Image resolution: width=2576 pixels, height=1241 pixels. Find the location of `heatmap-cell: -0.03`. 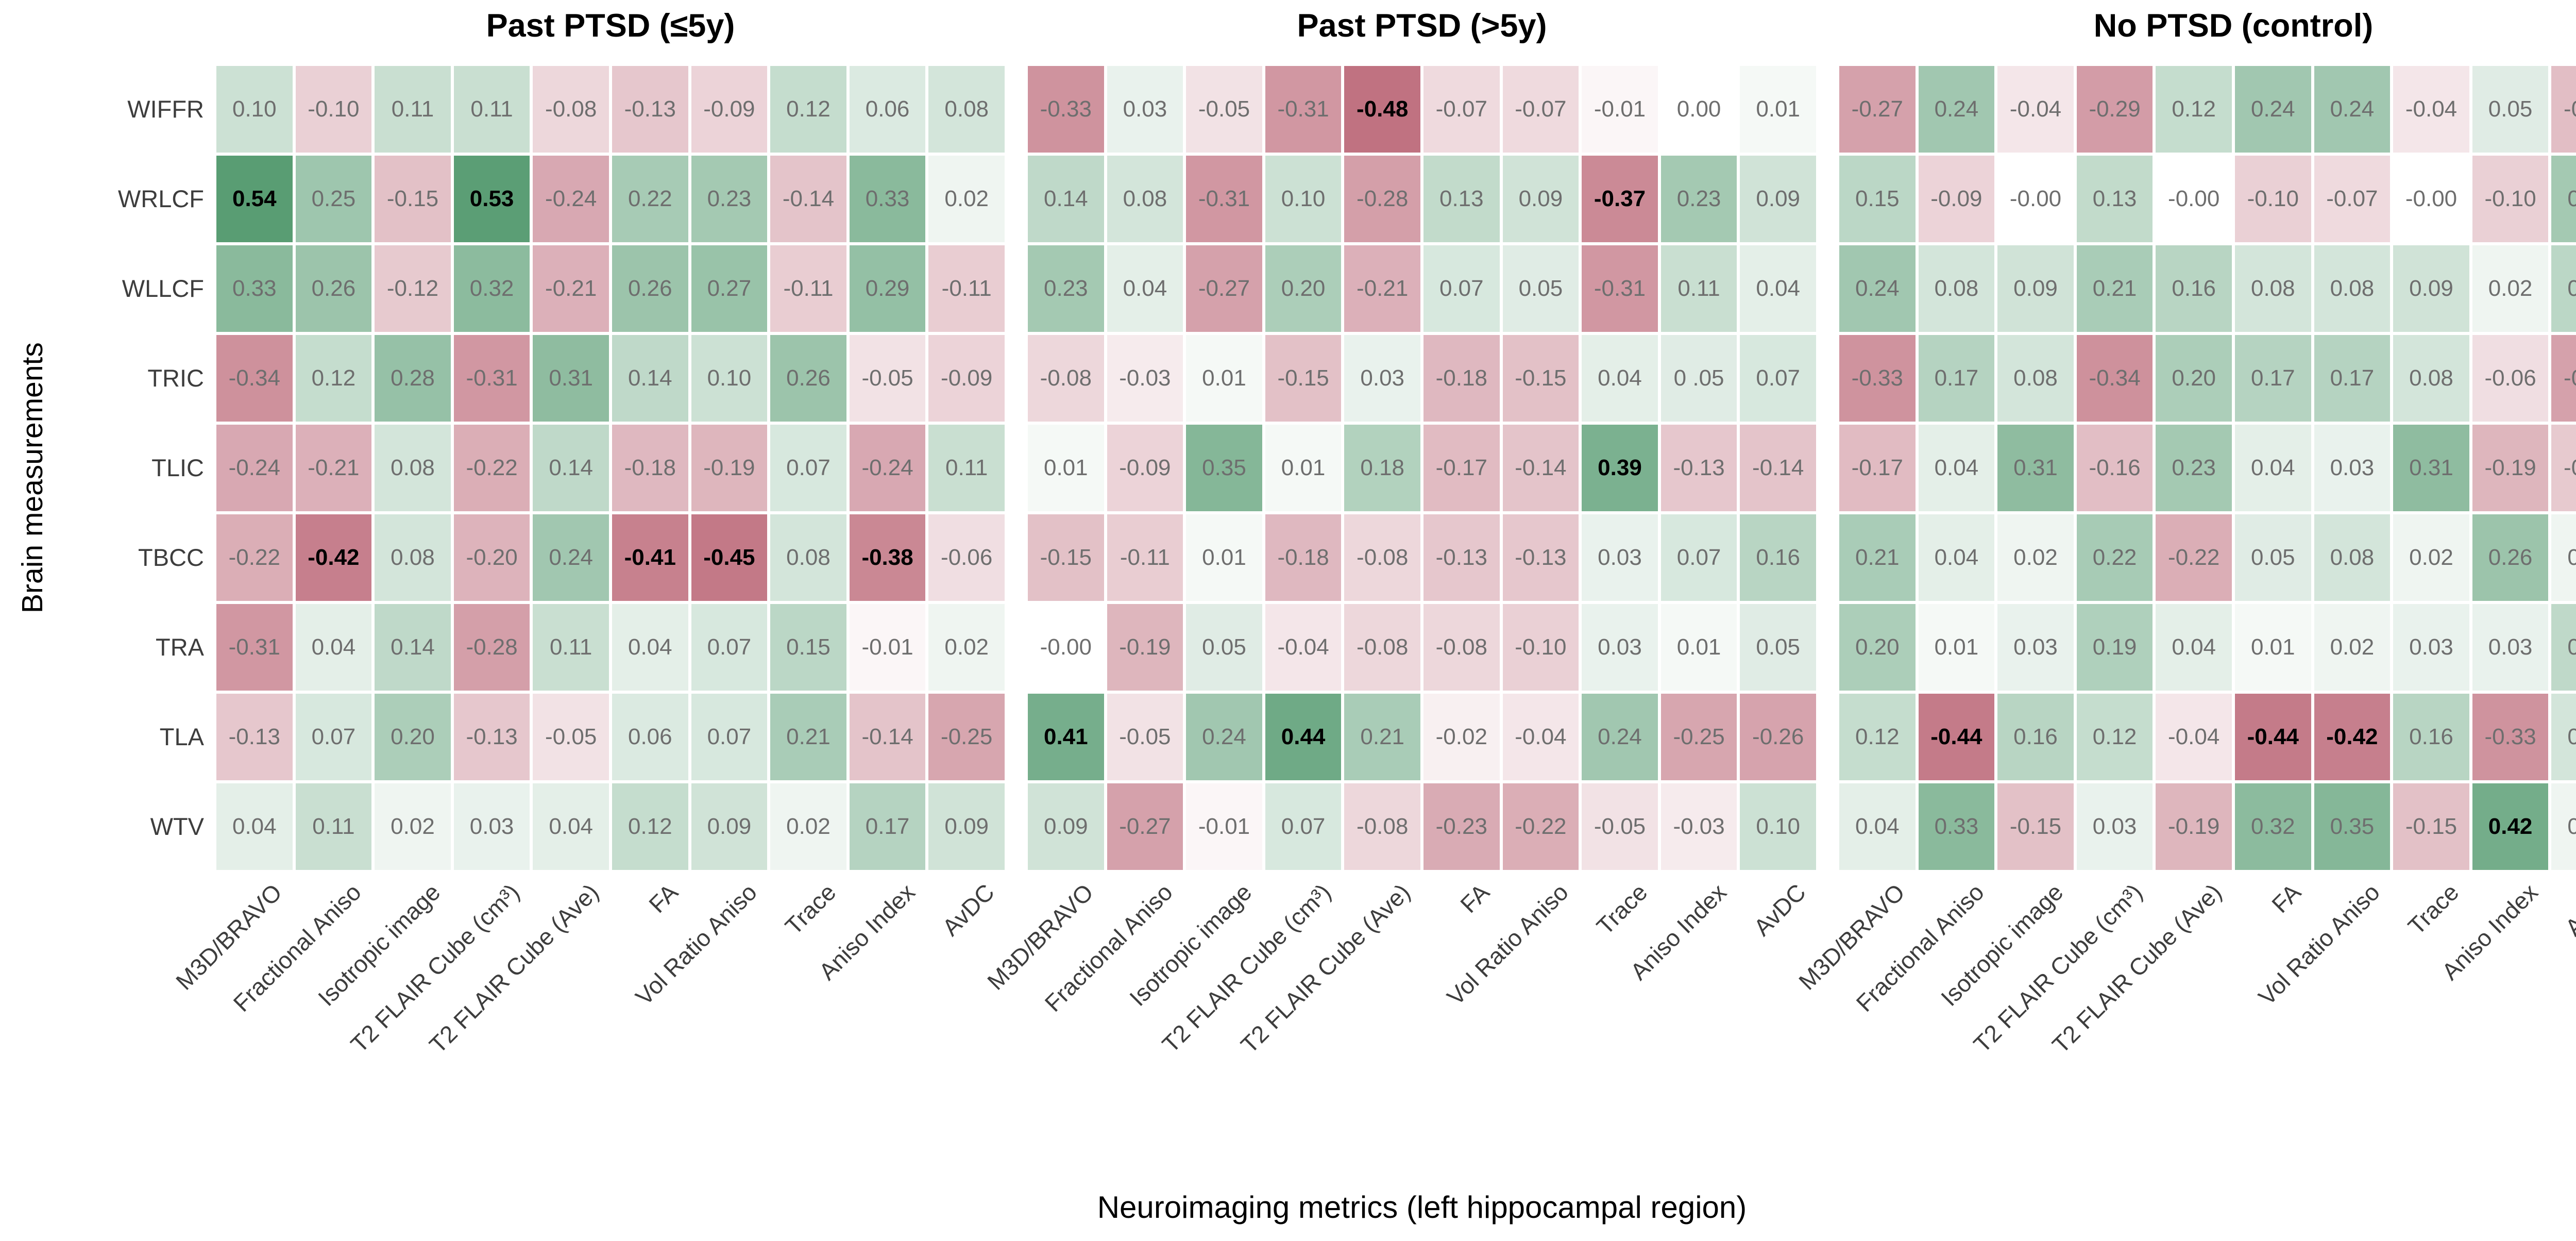

heatmap-cell: -0.03 is located at coordinates (1698, 826).